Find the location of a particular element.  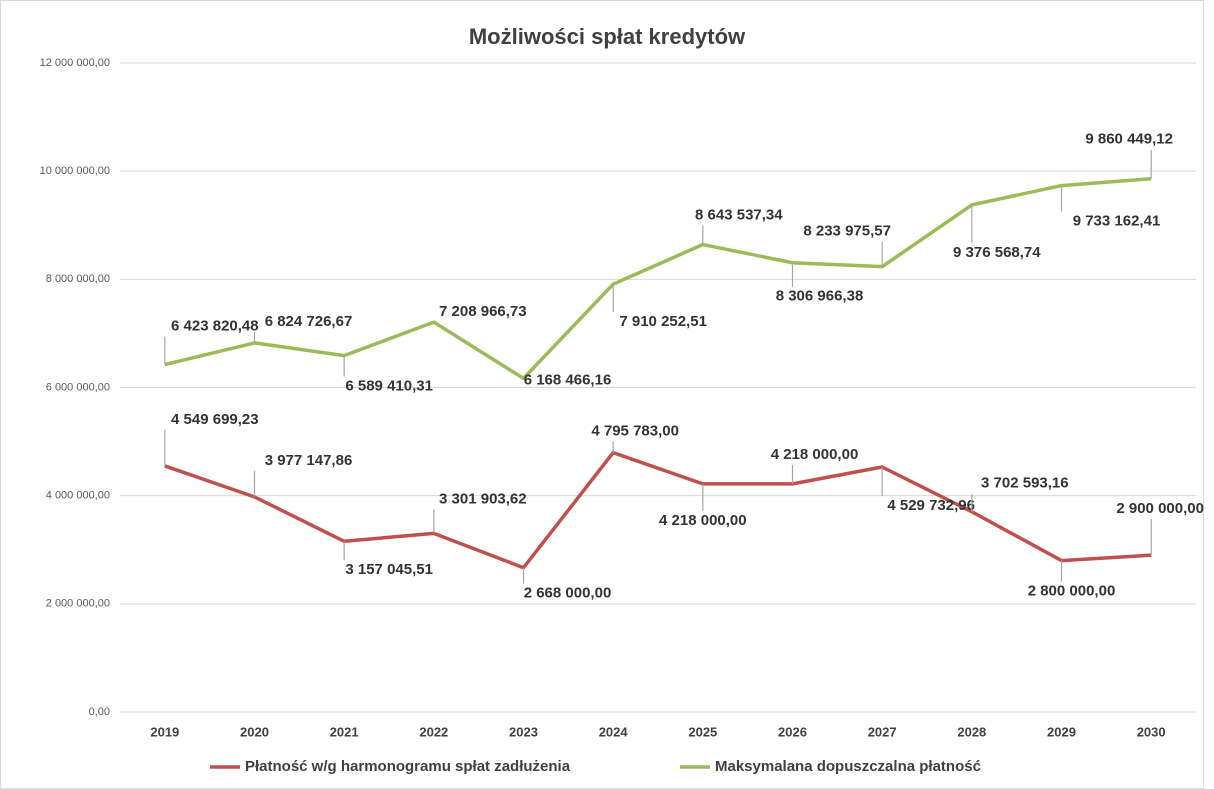

y-tick-label: 0,00 is located at coordinates (99, 712).